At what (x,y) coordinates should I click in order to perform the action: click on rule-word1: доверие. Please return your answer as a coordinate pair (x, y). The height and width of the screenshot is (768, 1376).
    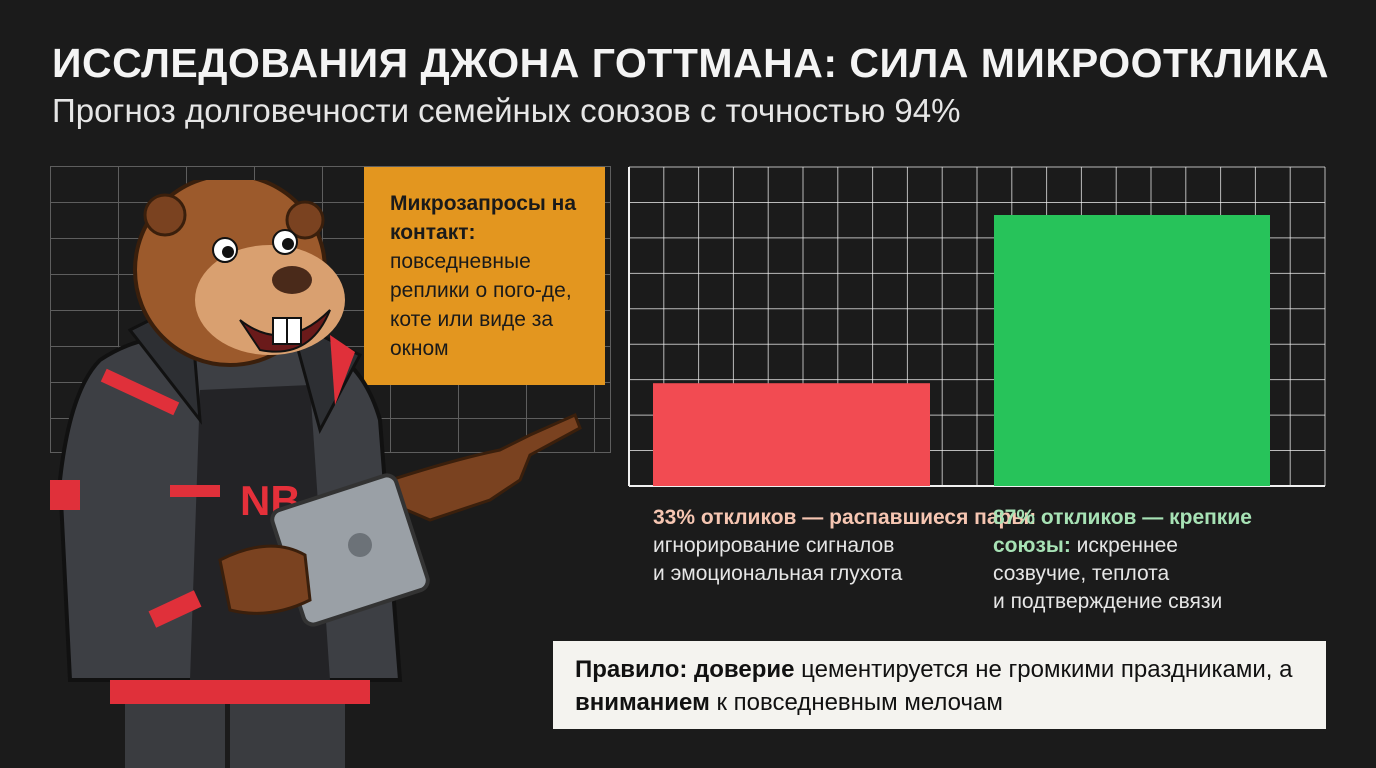
    Looking at the image, I should click on (744, 669).